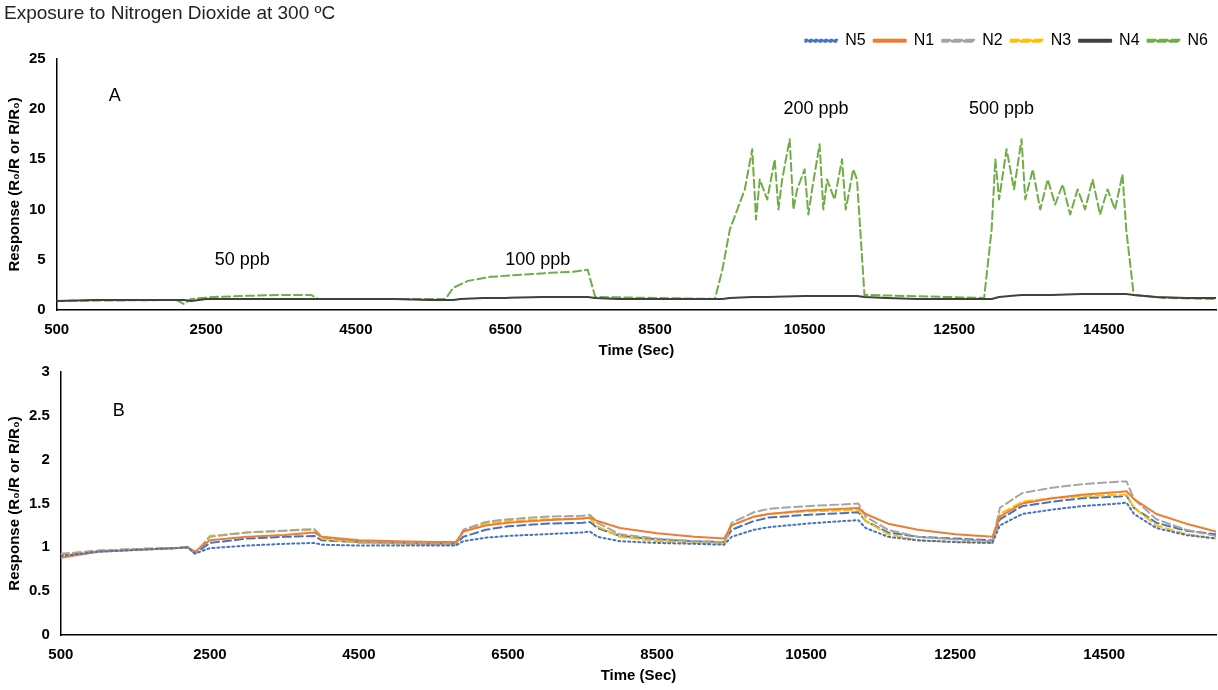  Describe the element at coordinates (114, 95) in the screenshot. I see `annotation: A` at that location.